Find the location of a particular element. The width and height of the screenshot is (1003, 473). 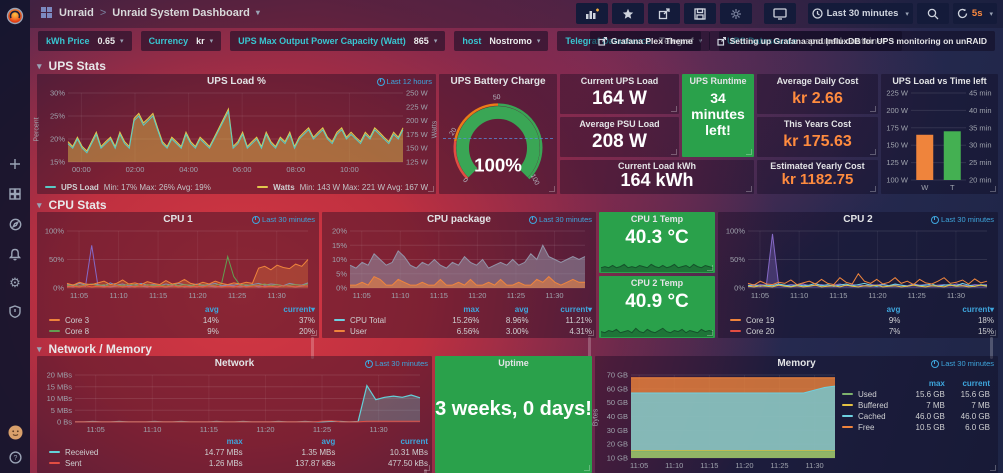

legend-swatch is located at coordinates (54, 463).